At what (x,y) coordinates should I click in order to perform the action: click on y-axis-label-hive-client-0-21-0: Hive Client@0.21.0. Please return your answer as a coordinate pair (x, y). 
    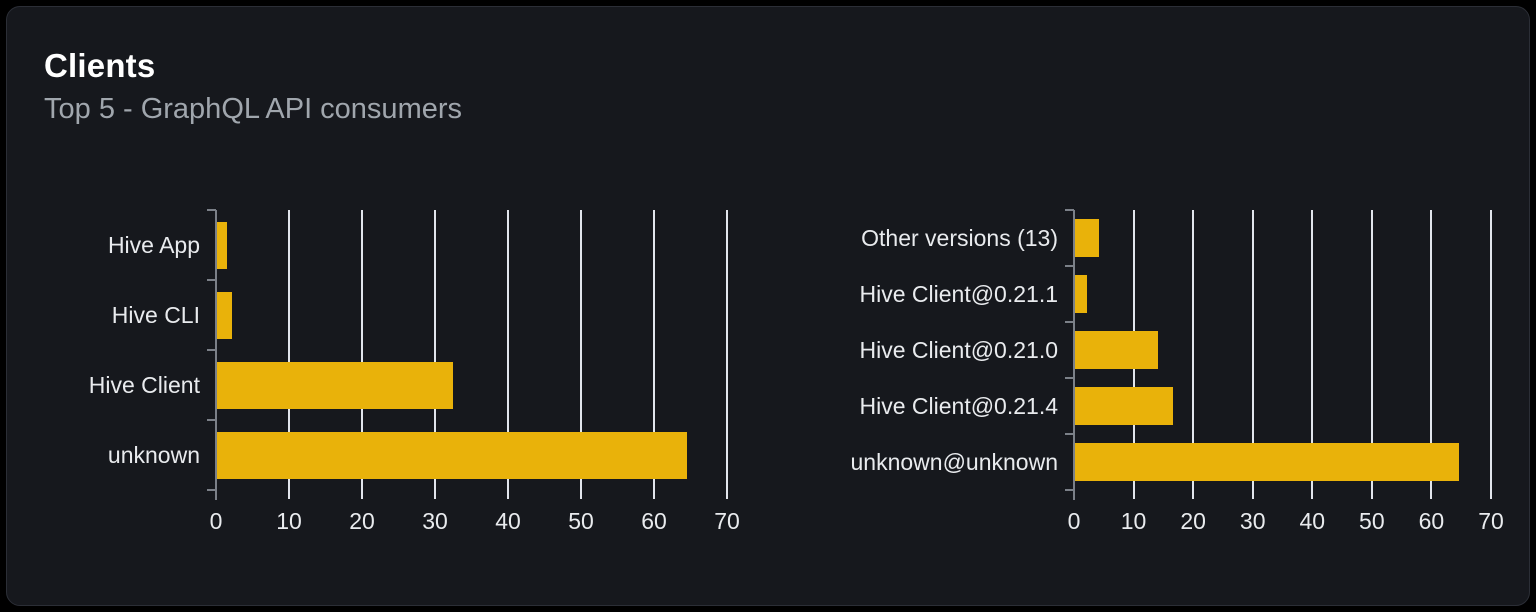
    Looking at the image, I should click on (959, 350).